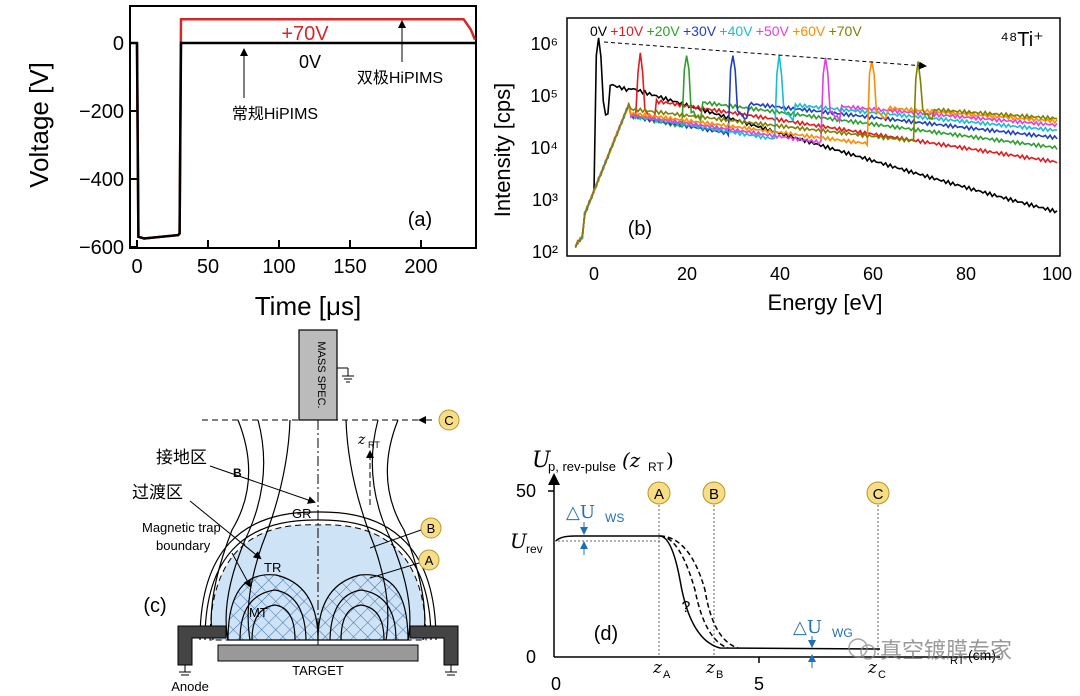 The height and width of the screenshot is (696, 1080). Describe the element at coordinates (580, 512) in the screenshot. I see `delta-ws-label: △U` at that location.